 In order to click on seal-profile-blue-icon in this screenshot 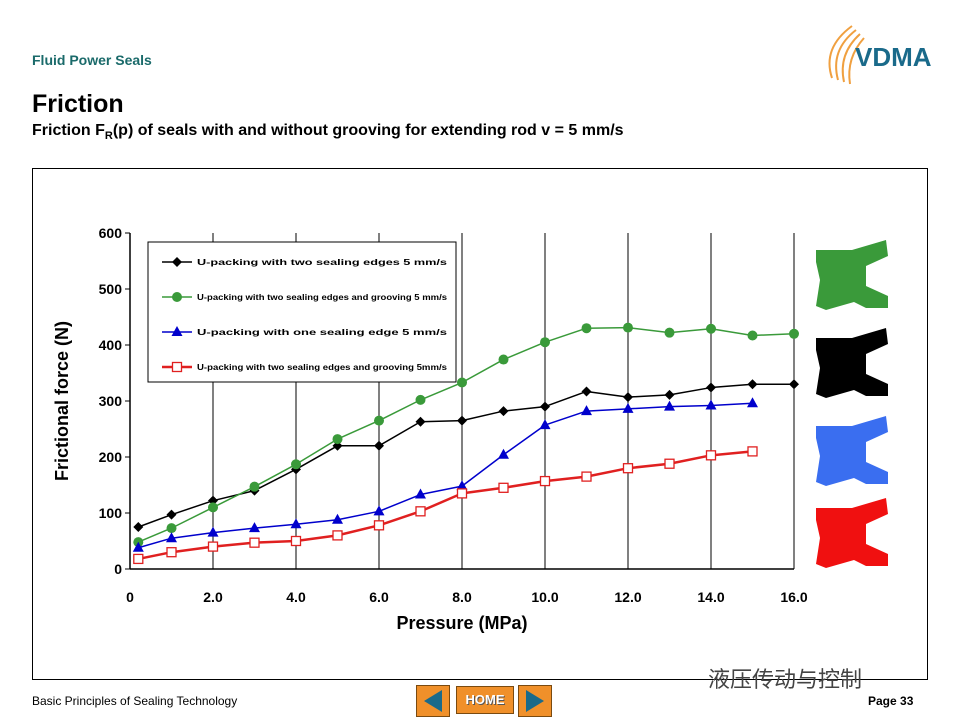, I will do `click(852, 451)`.